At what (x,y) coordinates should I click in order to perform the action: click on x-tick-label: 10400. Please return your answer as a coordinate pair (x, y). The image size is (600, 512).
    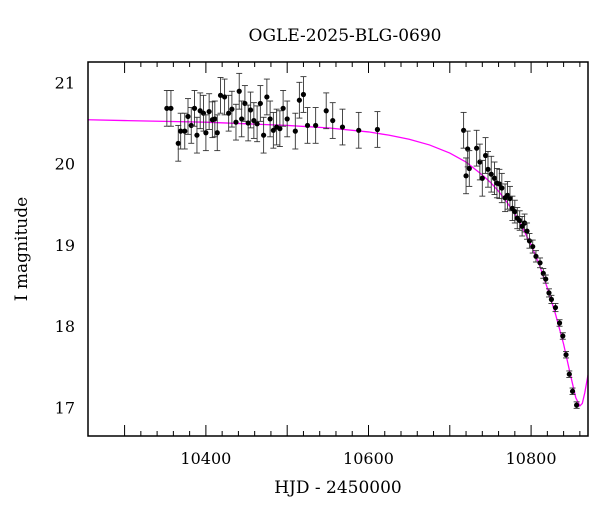
    Looking at the image, I should click on (205, 458).